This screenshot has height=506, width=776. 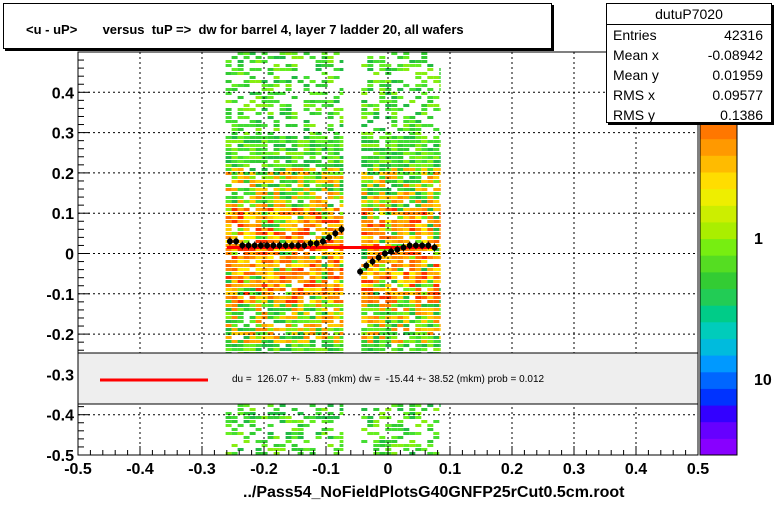 What do you see at coordinates (718, 414) in the screenshot?
I see `color-scale-cell` at bounding box center [718, 414].